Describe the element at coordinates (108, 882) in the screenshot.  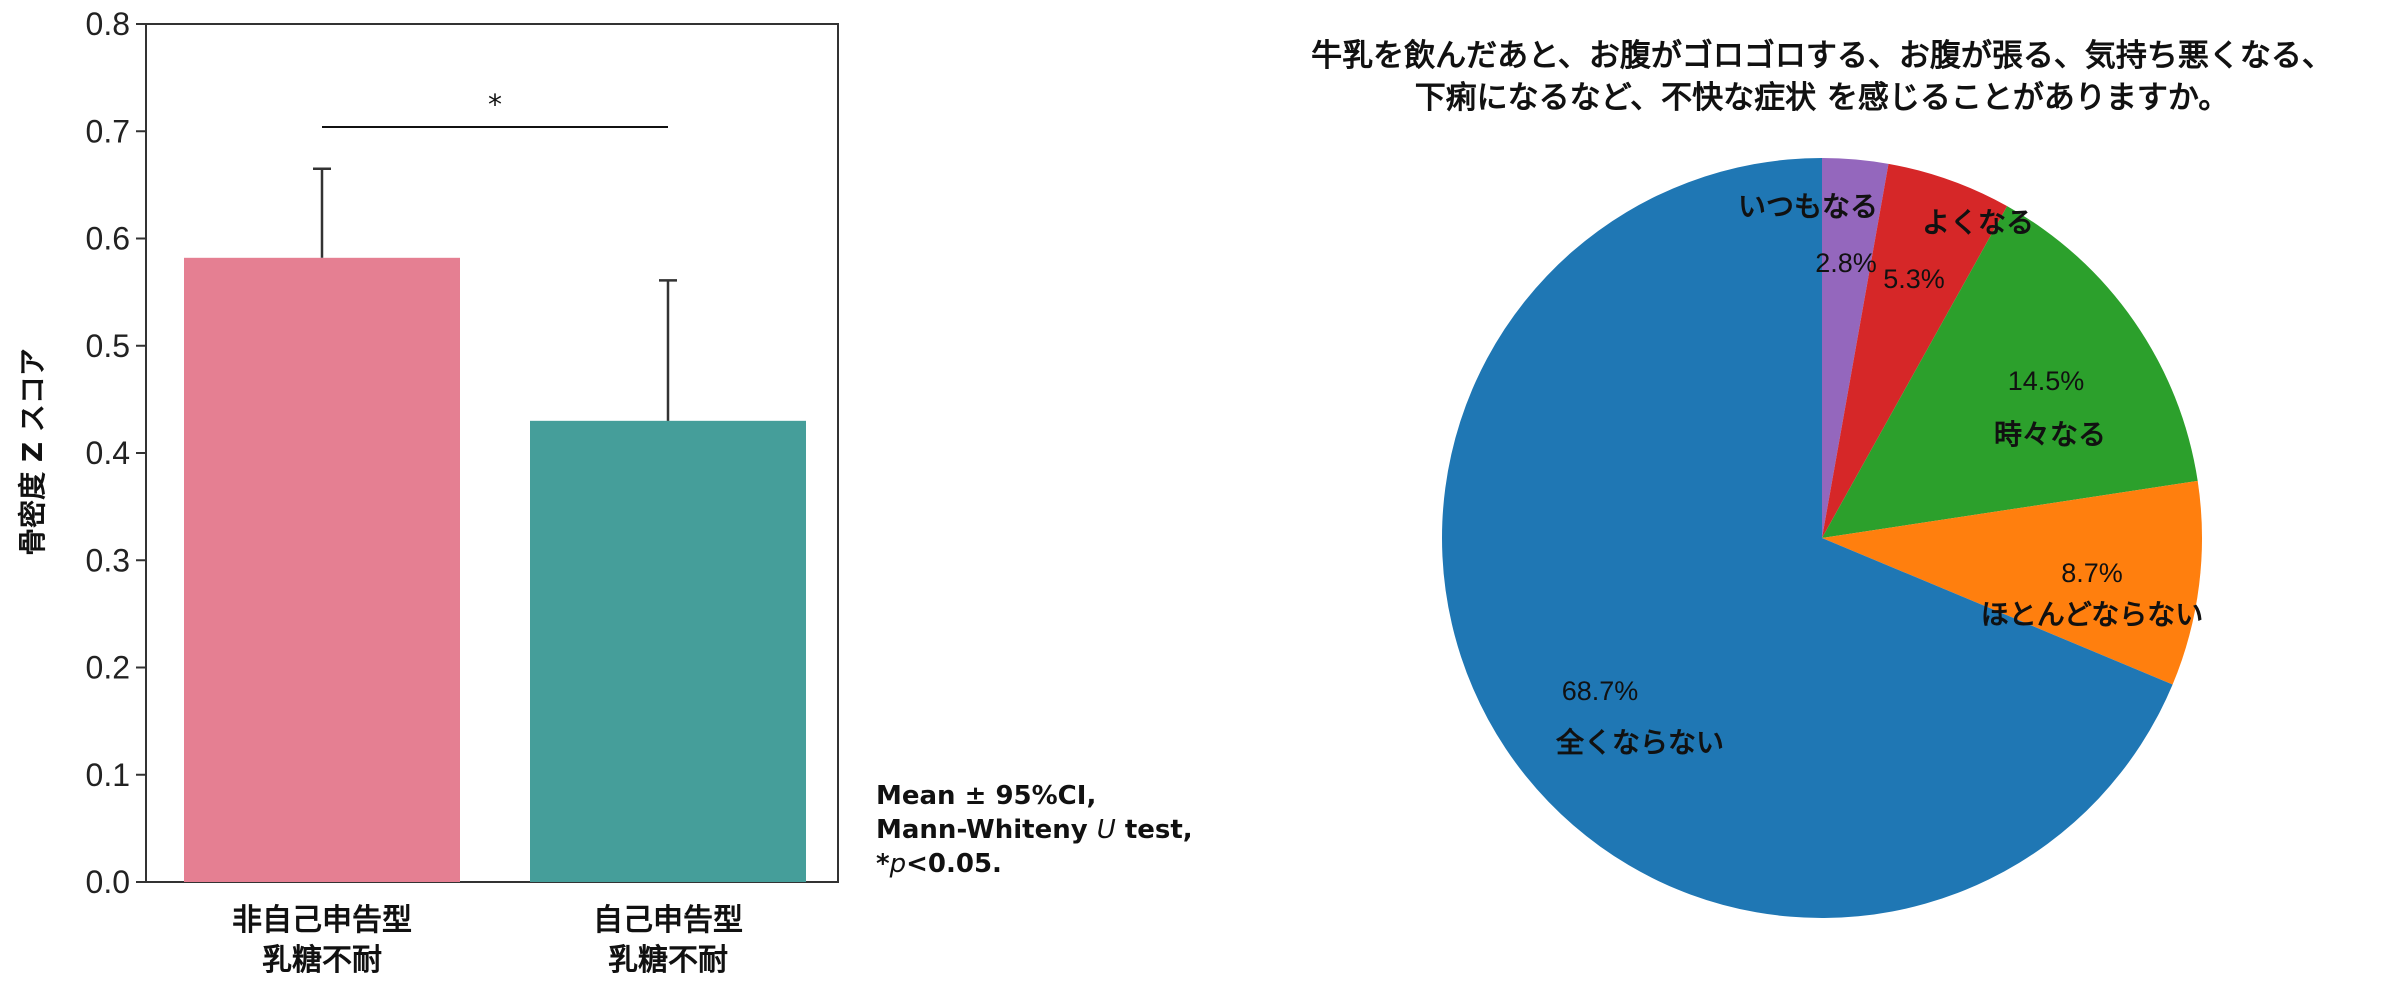
I see `y-tick-label: 0.0` at that location.